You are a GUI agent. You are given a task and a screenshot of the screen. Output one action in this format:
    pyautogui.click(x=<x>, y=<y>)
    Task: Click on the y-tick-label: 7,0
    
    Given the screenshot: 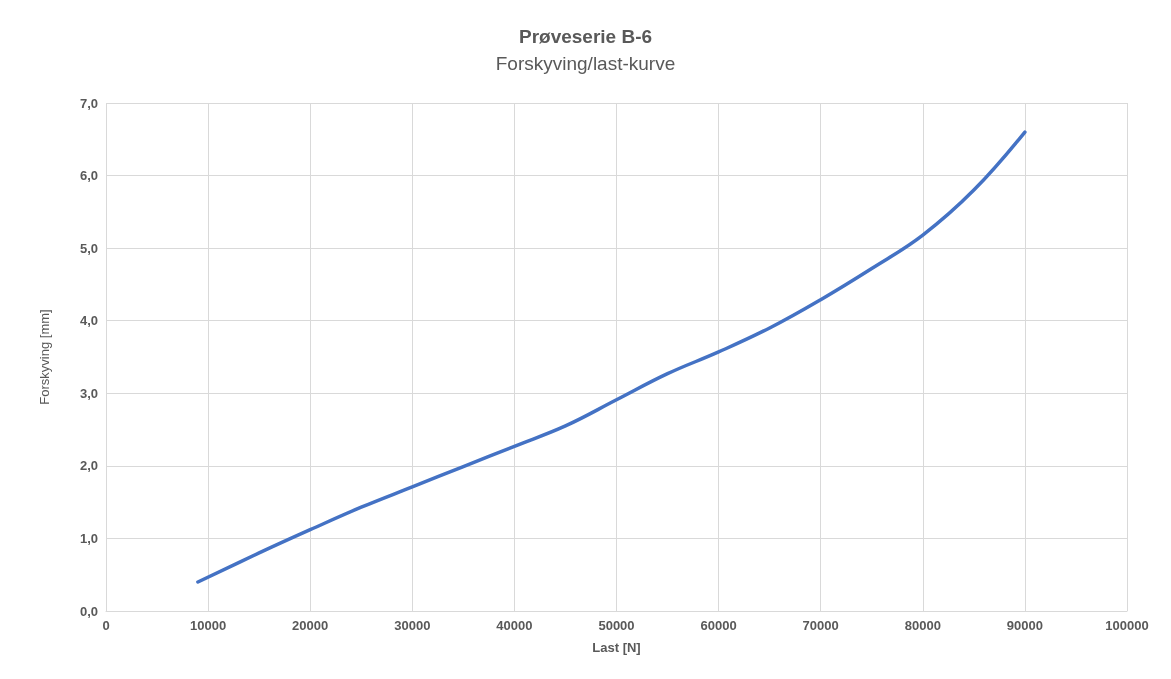 What is the action you would take?
    pyautogui.click(x=88, y=103)
    